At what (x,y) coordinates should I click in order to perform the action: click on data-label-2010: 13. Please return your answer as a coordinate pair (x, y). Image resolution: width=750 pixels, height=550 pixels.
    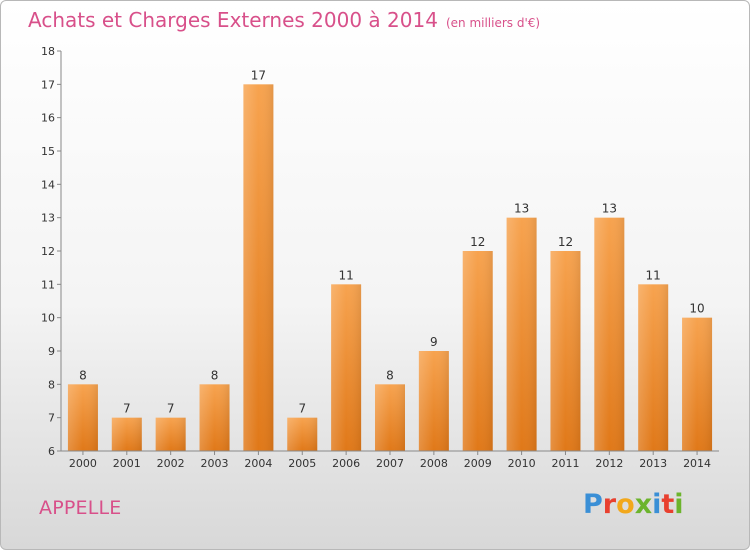
    Looking at the image, I should click on (521, 209).